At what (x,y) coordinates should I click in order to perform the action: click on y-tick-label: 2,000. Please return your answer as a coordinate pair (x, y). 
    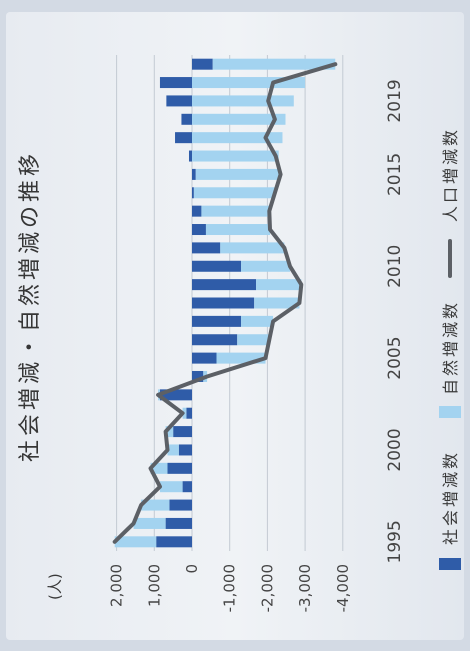
    Looking at the image, I should click on (117, 585).